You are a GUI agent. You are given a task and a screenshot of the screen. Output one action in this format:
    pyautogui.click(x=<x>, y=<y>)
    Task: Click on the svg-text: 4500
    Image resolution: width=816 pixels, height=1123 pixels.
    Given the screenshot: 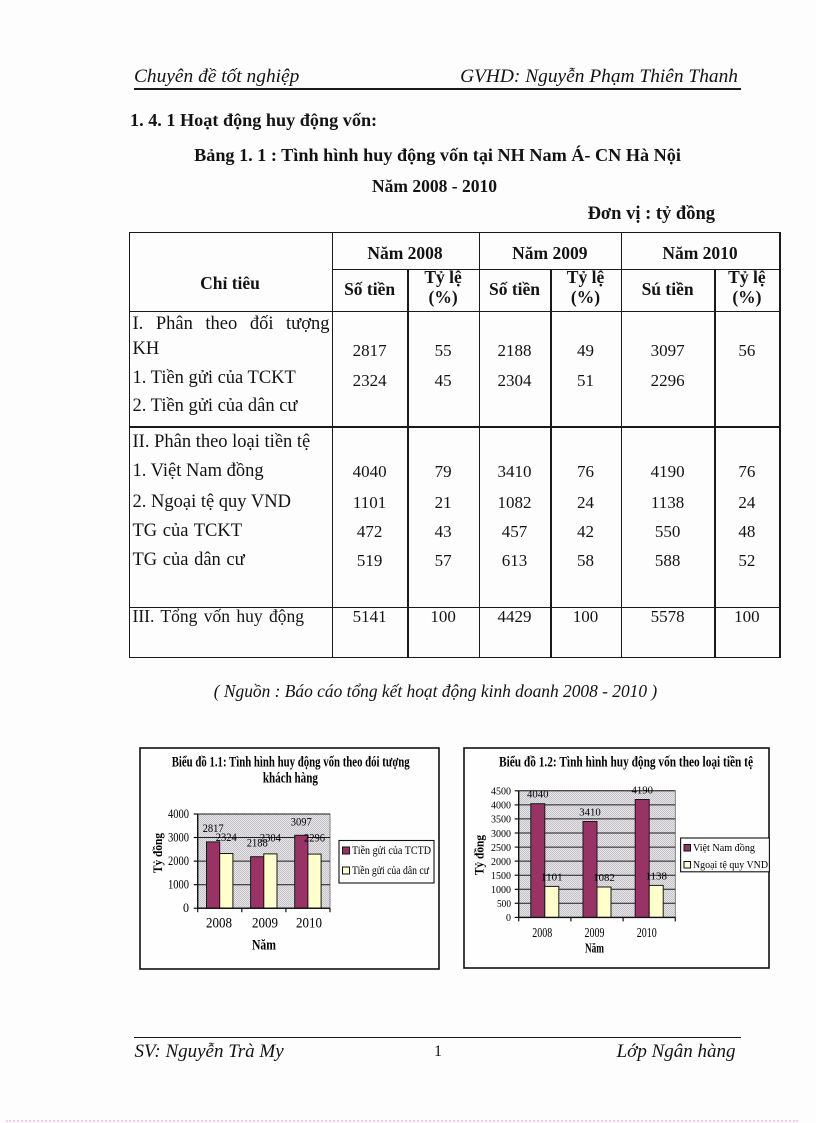 What is the action you would take?
    pyautogui.click(x=501, y=792)
    